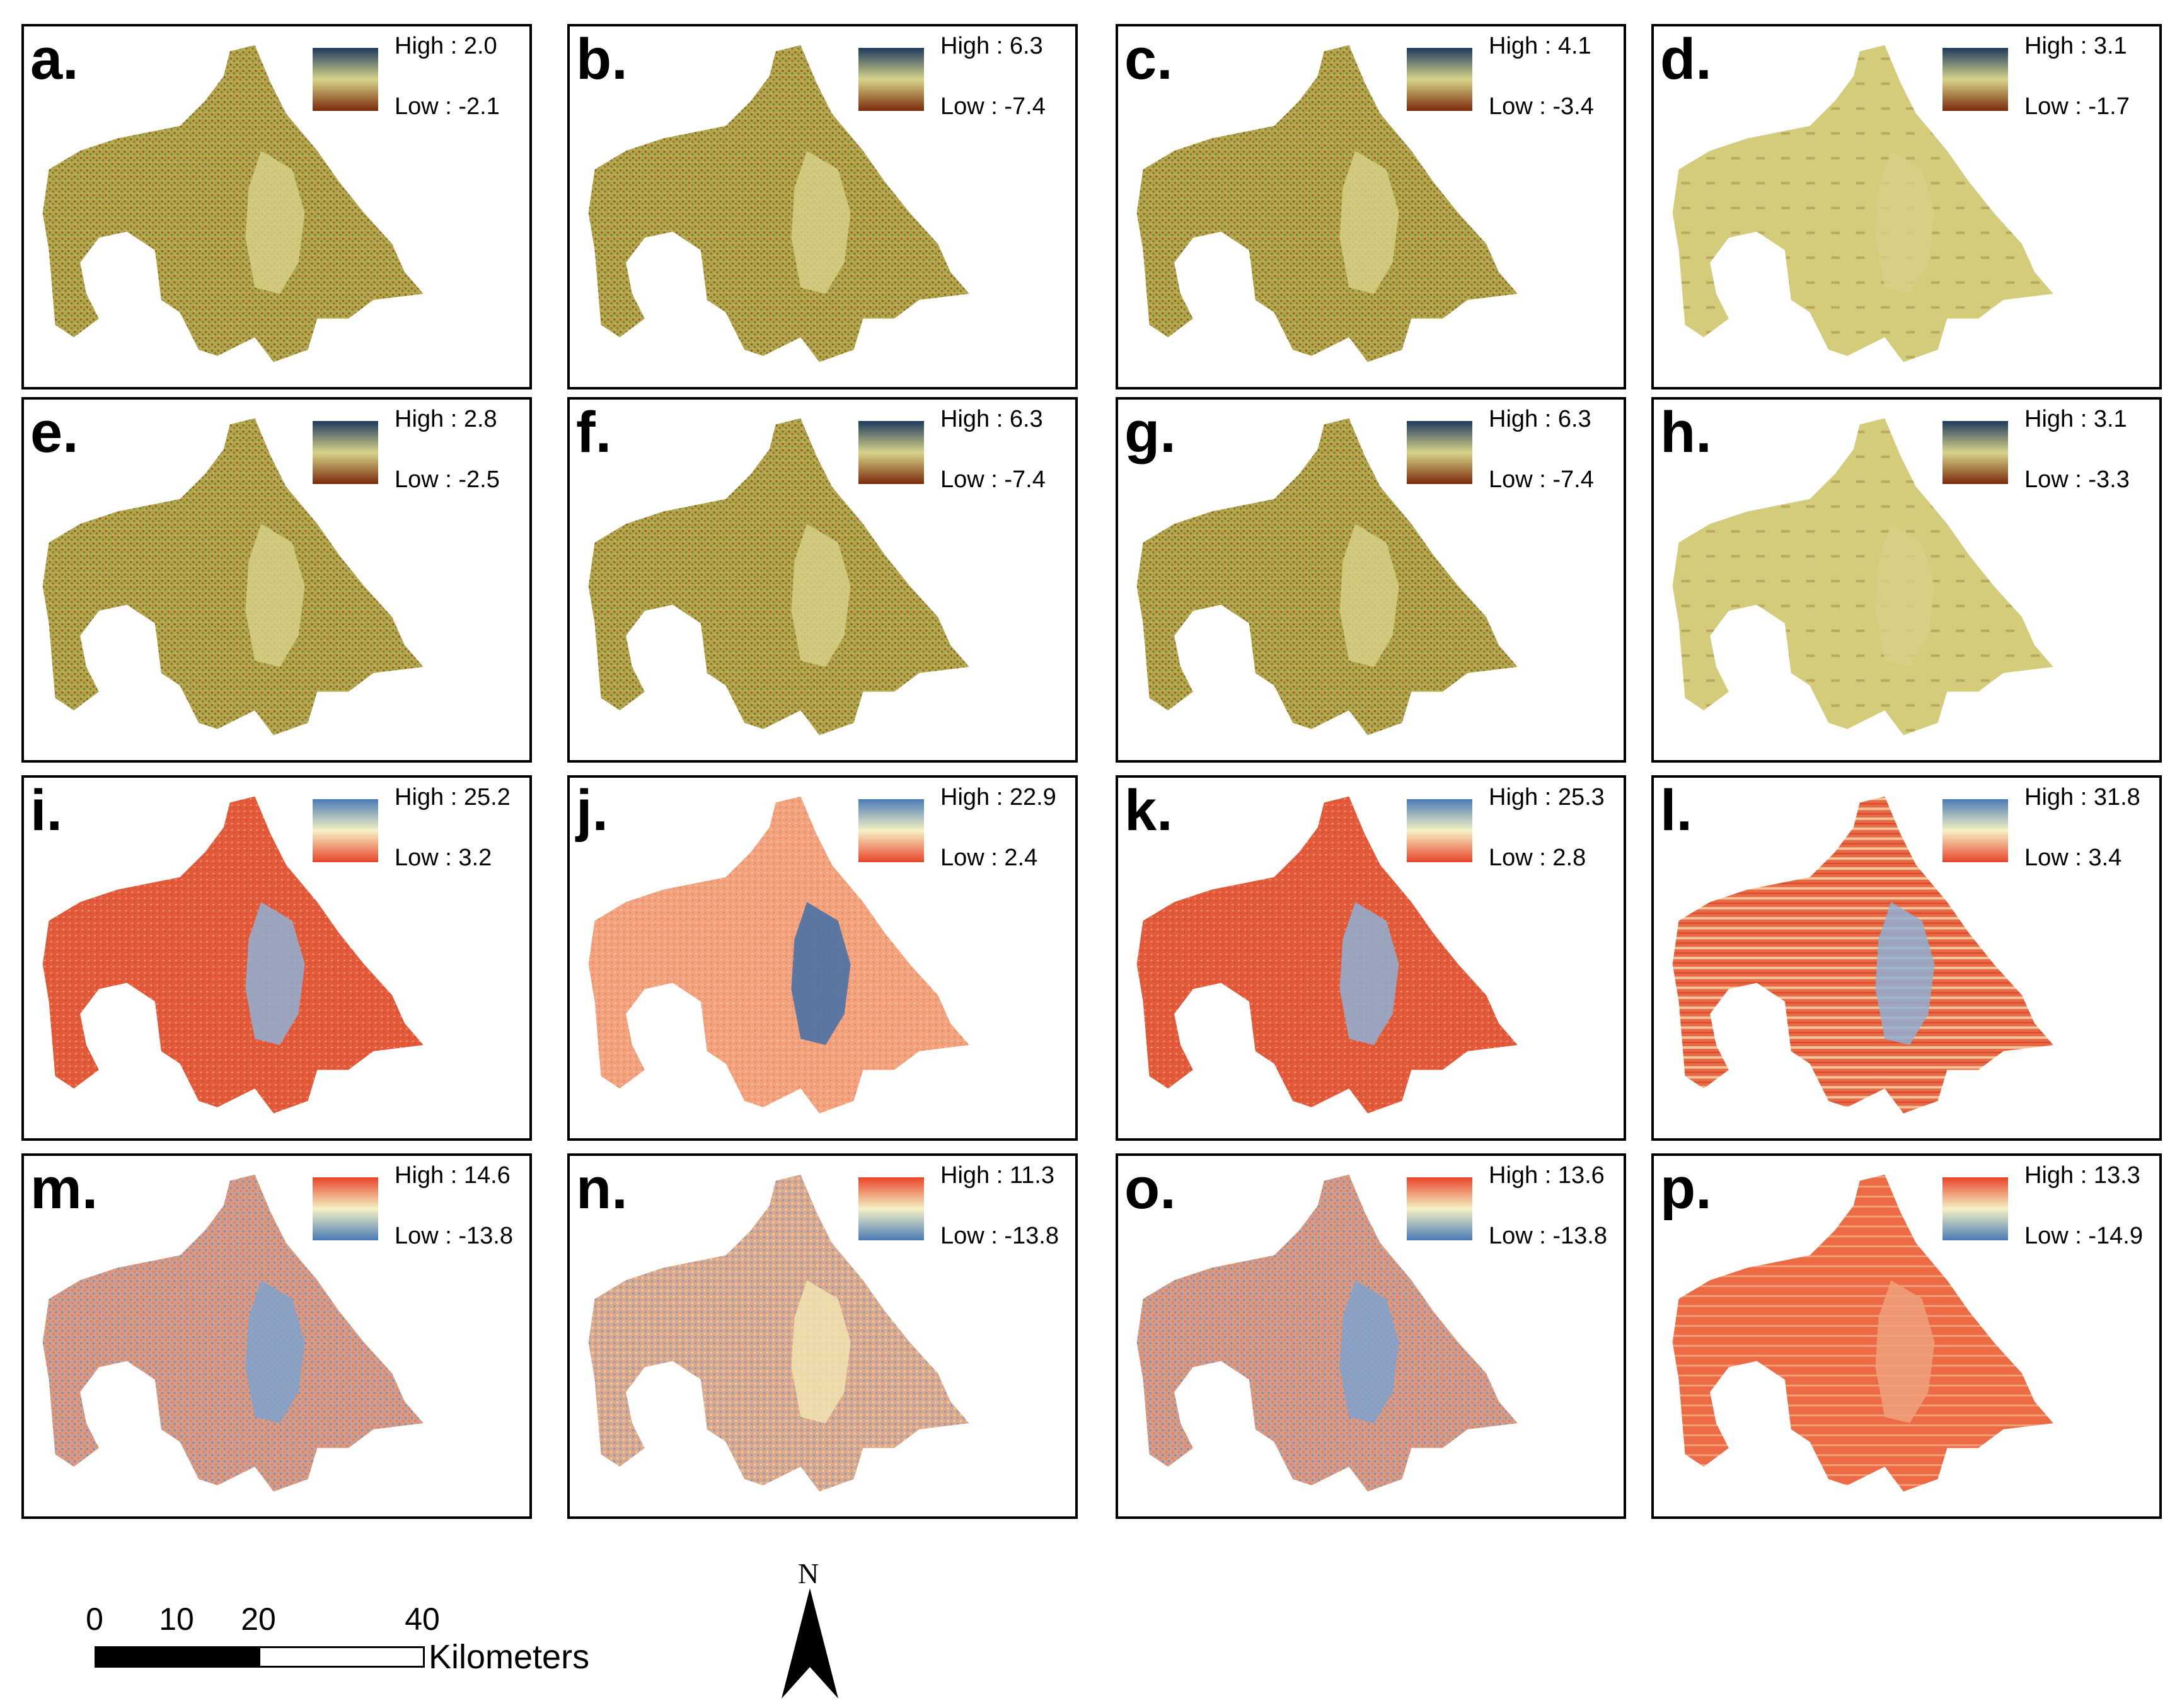 The width and height of the screenshot is (2182, 1708). I want to click on legend-high-label: High : 13.3, so click(2082, 1175).